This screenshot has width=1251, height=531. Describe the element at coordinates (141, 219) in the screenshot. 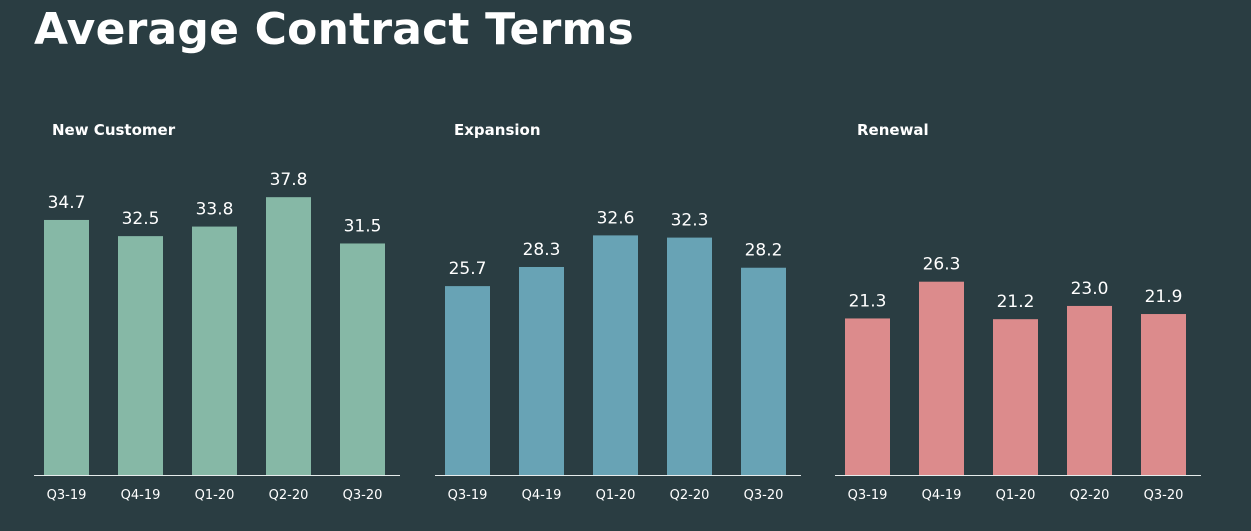

I see `data-label: 32.5` at that location.